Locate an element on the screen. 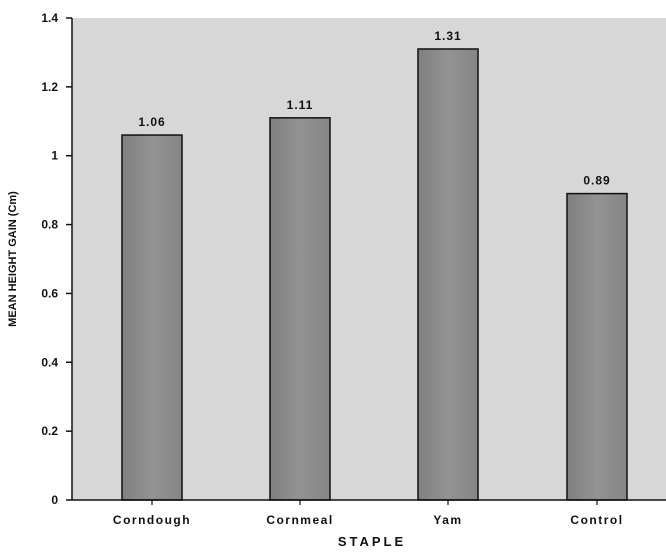 The image size is (666, 555). bar-cornmeal is located at coordinates (300, 309).